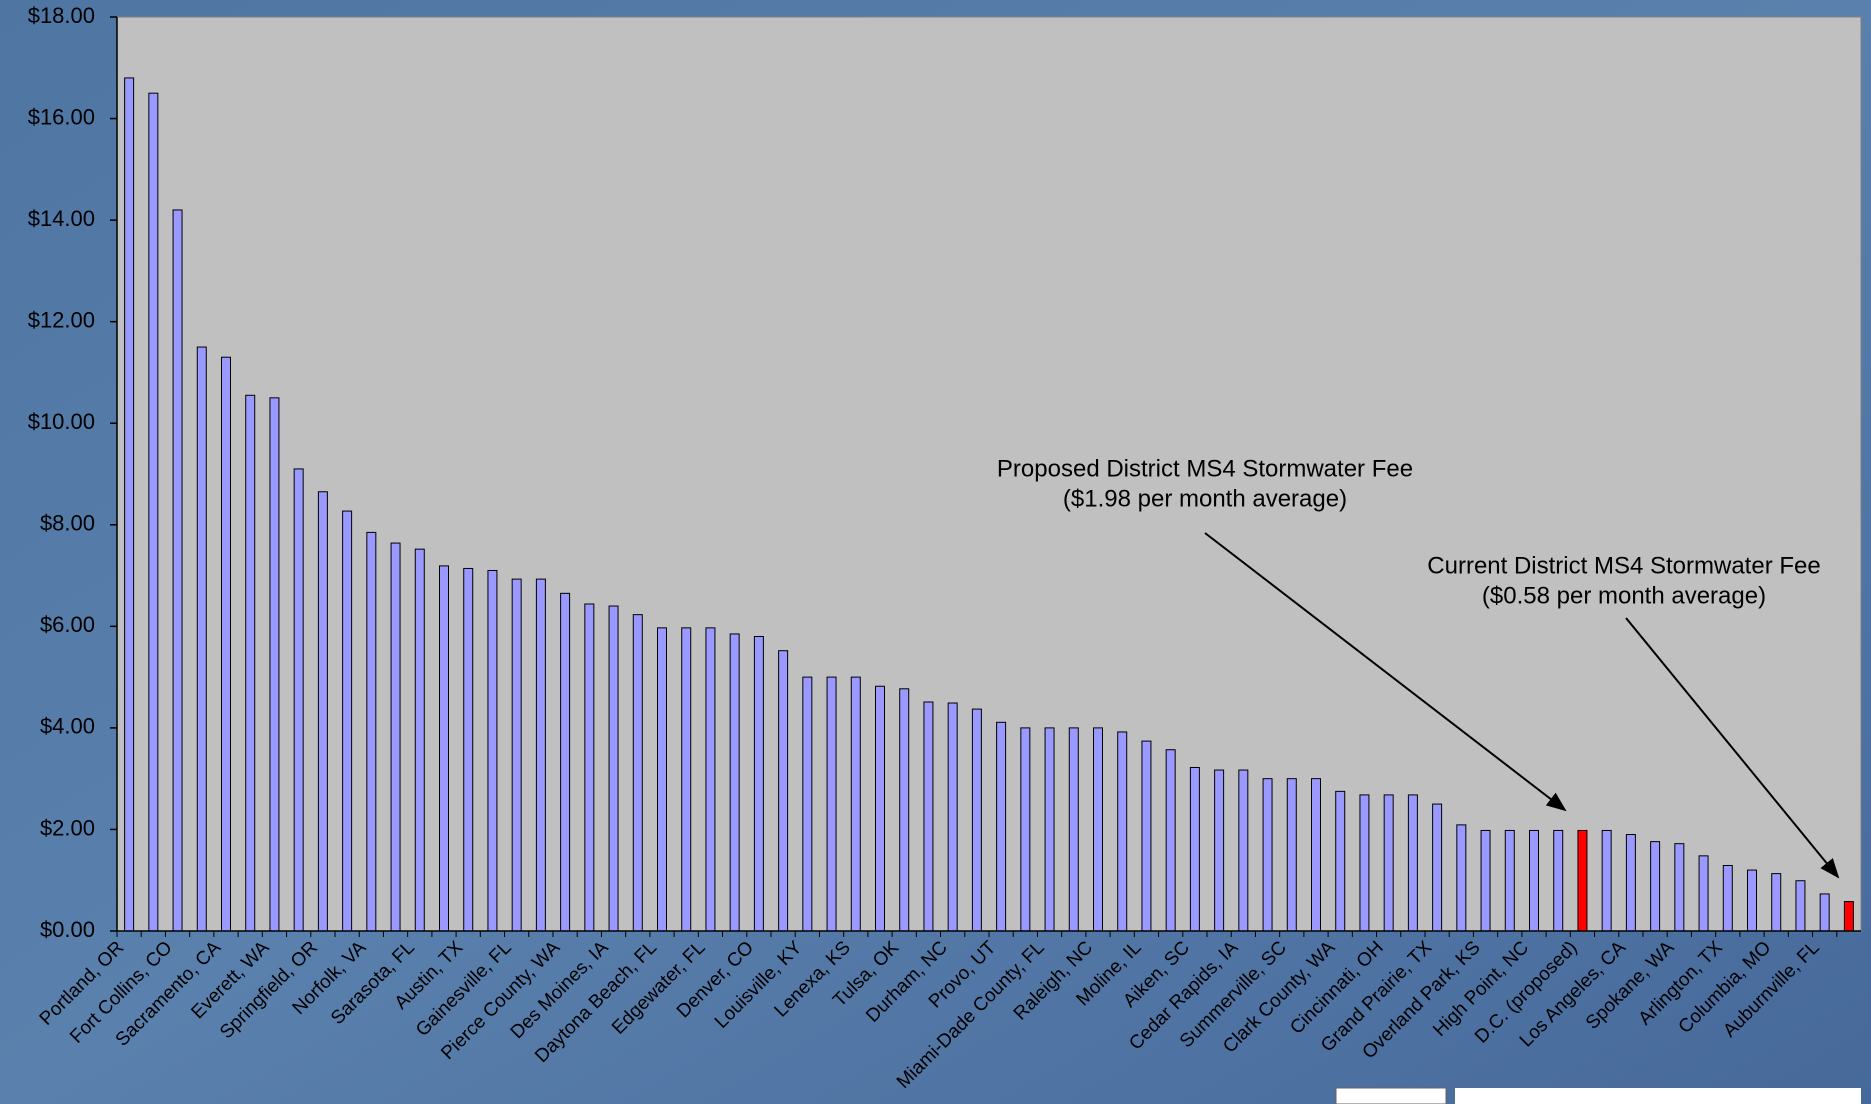  I want to click on y-tick-label: $2.00, so click(67, 827).